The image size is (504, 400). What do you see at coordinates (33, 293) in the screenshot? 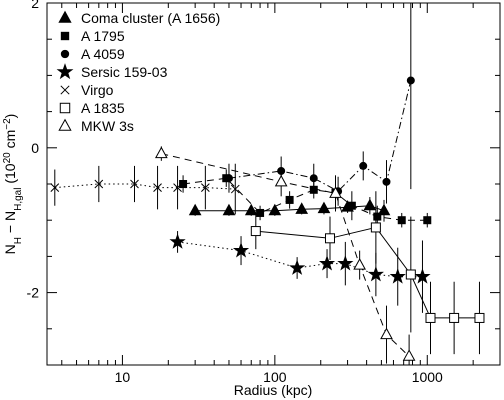
I see `y-tick-label: -2` at bounding box center [33, 293].